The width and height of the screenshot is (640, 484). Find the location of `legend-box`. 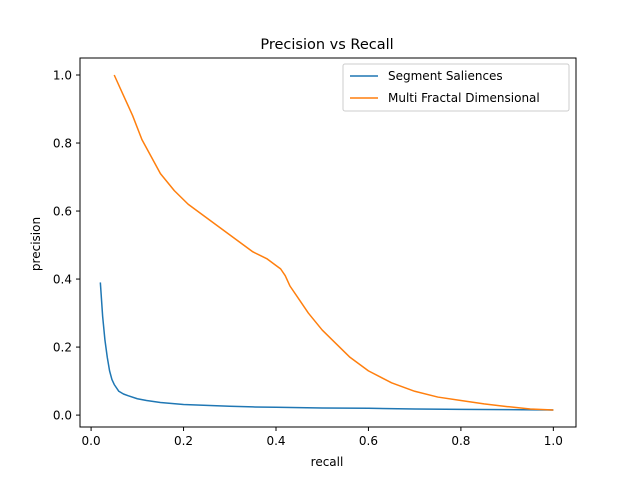

legend-box is located at coordinates (456, 87).